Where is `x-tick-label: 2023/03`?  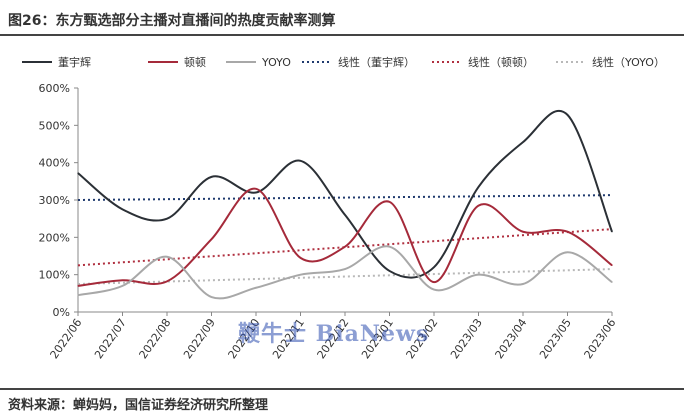
x-tick-label: 2023/03 is located at coordinates (466, 338).